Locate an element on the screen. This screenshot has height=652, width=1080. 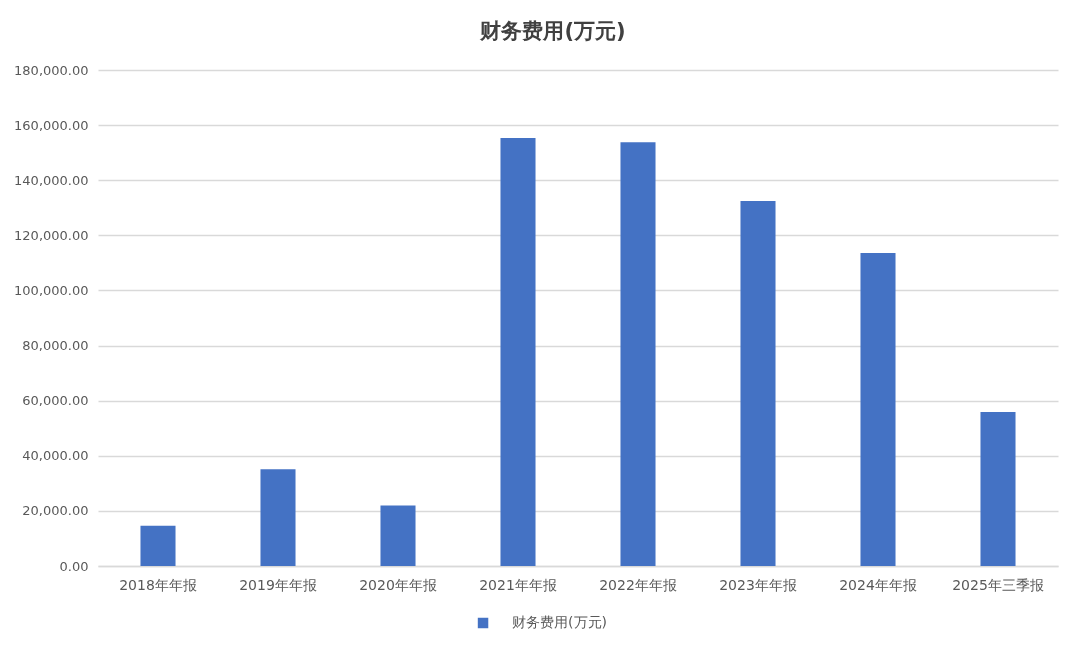
y-tick-label: 20,000.00 is located at coordinates (55, 511).